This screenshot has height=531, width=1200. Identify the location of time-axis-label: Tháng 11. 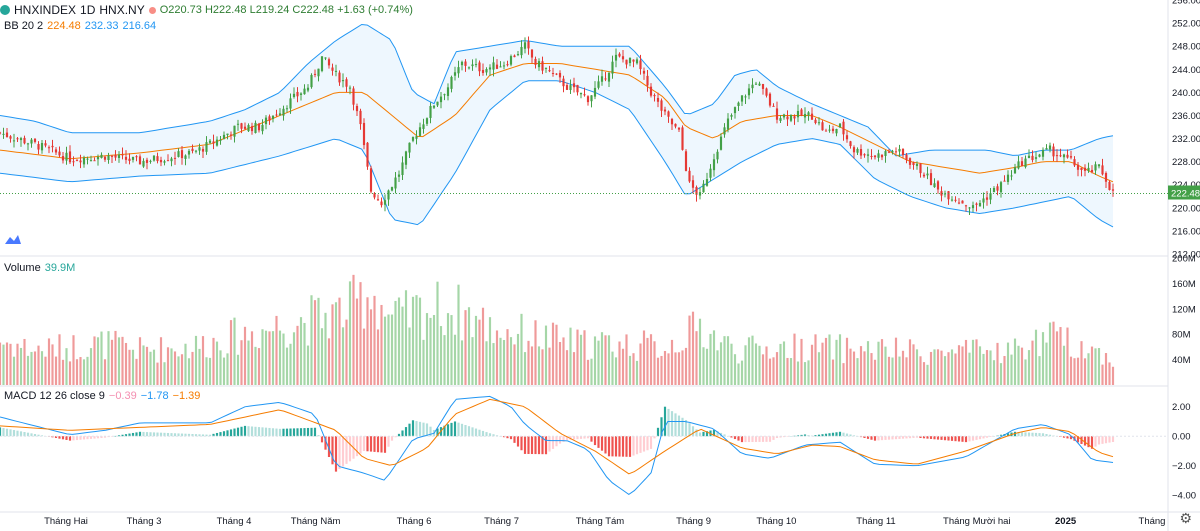
(875, 521).